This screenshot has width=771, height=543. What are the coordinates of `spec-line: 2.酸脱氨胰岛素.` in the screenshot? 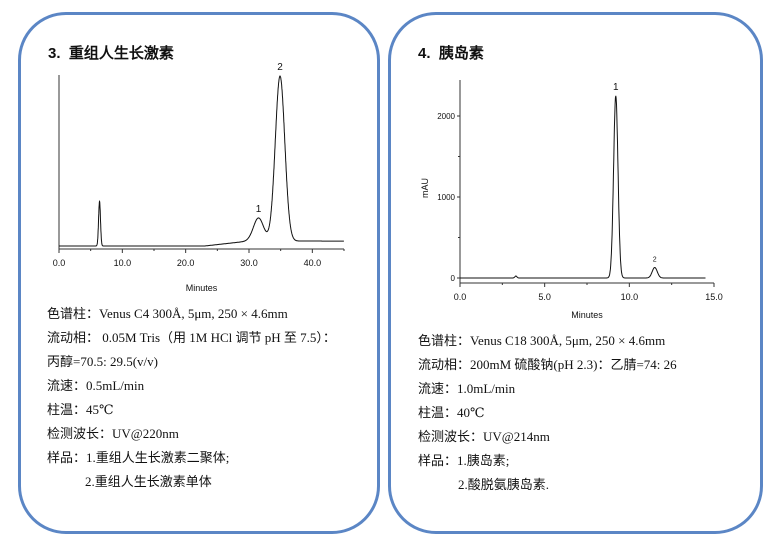 It's located at (504, 484).